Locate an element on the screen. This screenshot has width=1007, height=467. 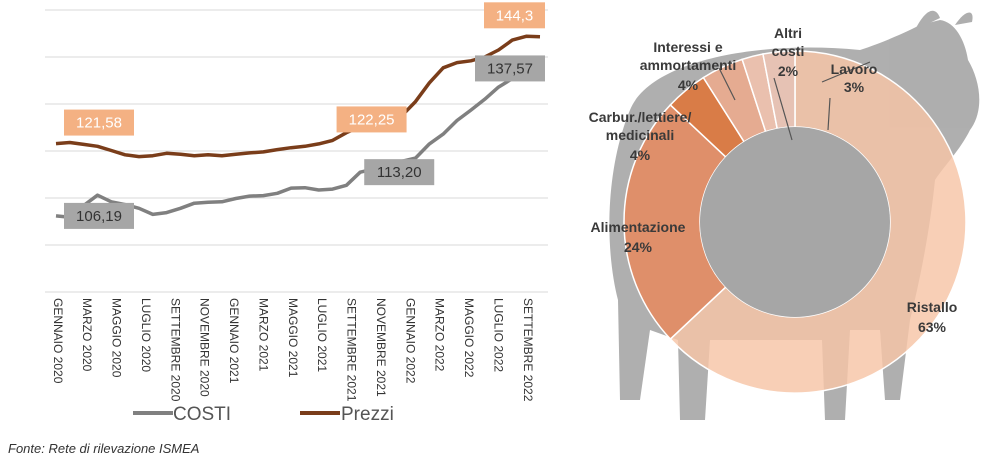
x-tick-label: LUGLIO 2020 is located at coordinates (146, 335).